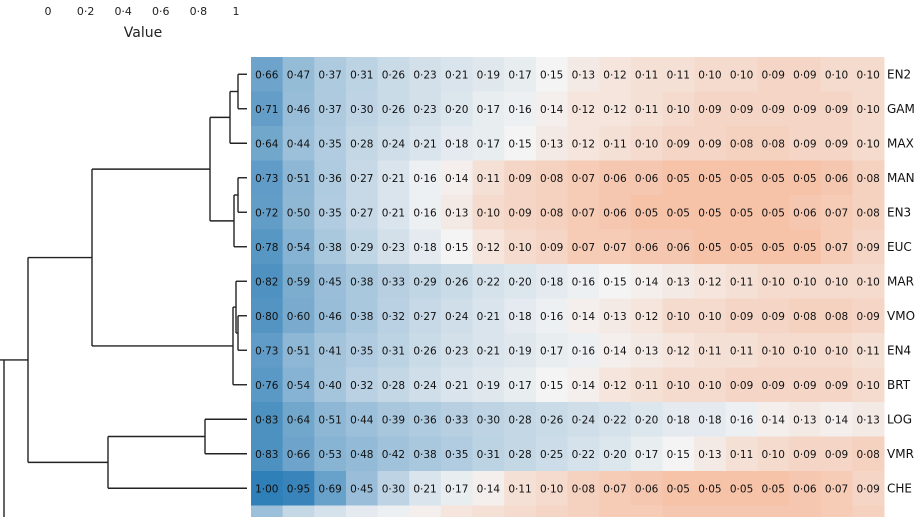 This screenshot has height=517, width=918. Describe the element at coordinates (900, 281) in the screenshot. I see `row-label: MAR` at that location.